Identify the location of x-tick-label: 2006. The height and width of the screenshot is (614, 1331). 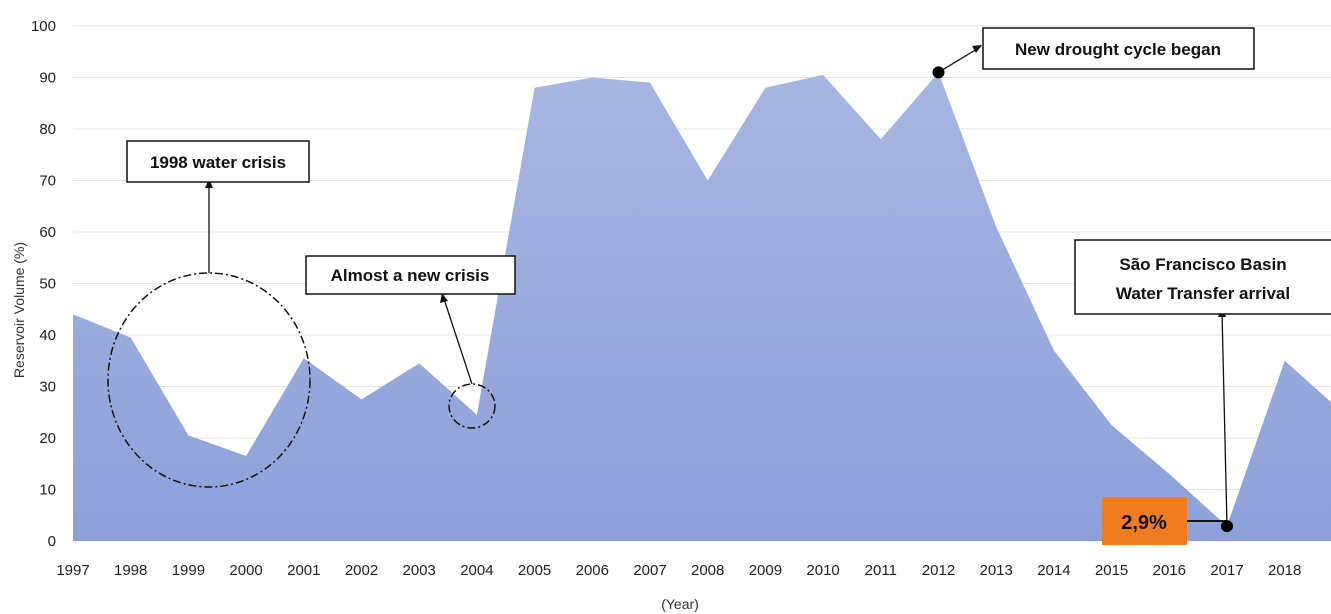
(592, 570).